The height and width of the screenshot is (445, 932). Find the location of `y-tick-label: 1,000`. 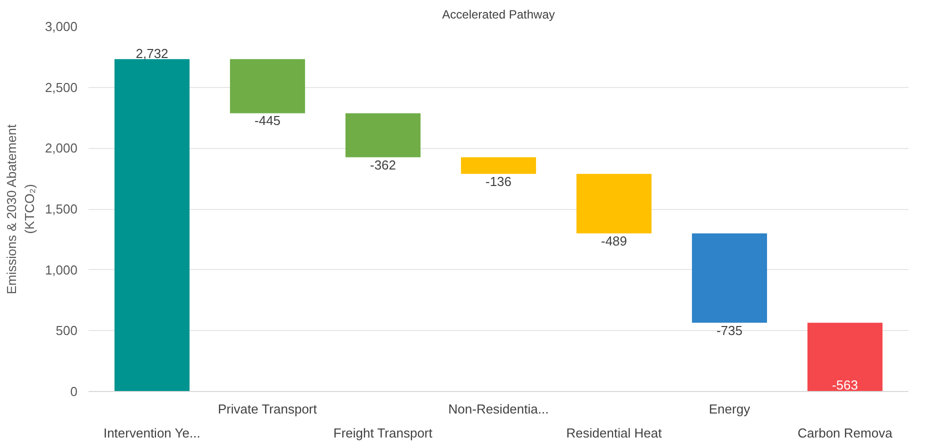

y-tick-label: 1,000 is located at coordinates (61, 270).